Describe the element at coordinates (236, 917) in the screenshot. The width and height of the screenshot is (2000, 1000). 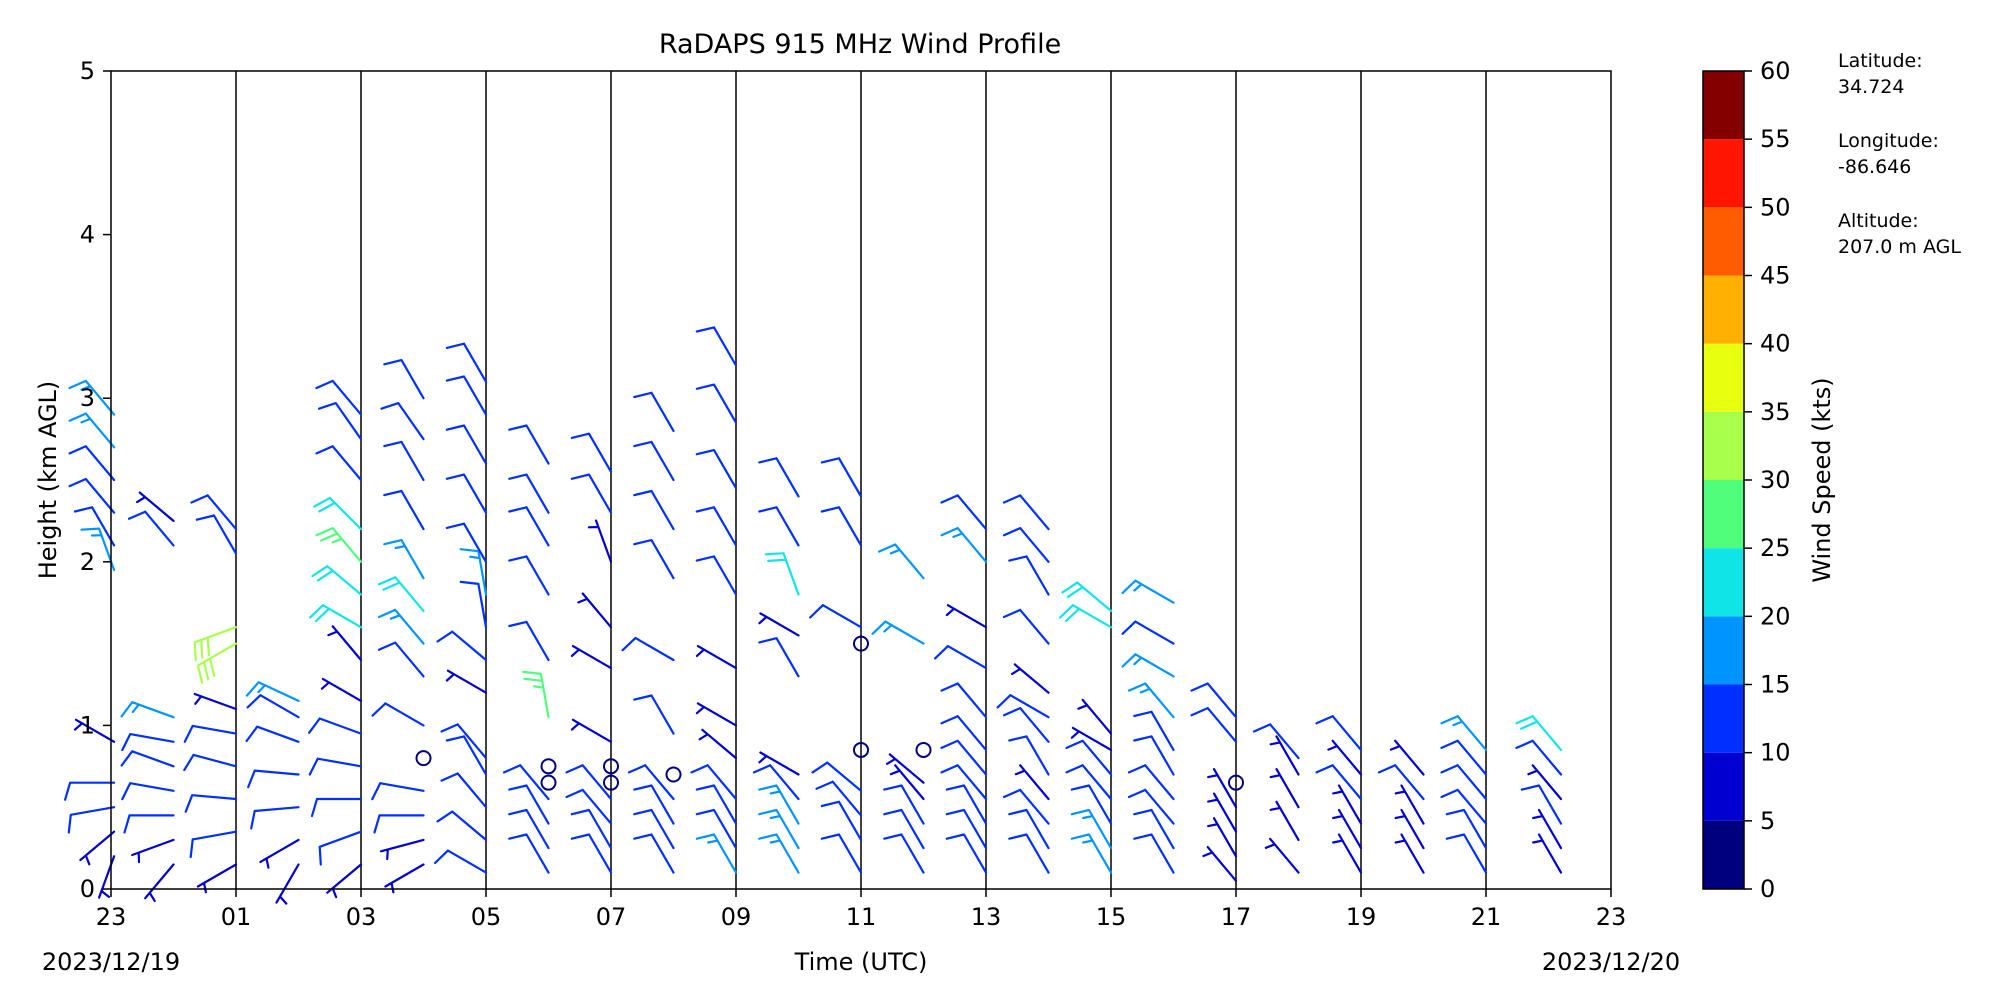
I see `x-tick-label: 01` at that location.